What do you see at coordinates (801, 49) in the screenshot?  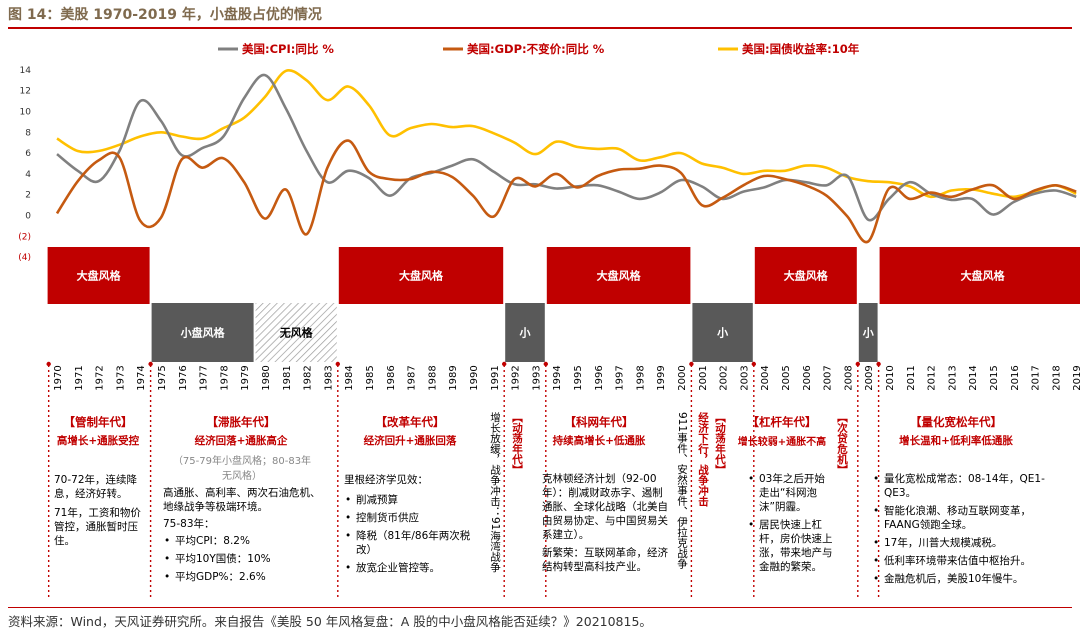 I see `legend-label: 美国:国债收益率:10年` at bounding box center [801, 49].